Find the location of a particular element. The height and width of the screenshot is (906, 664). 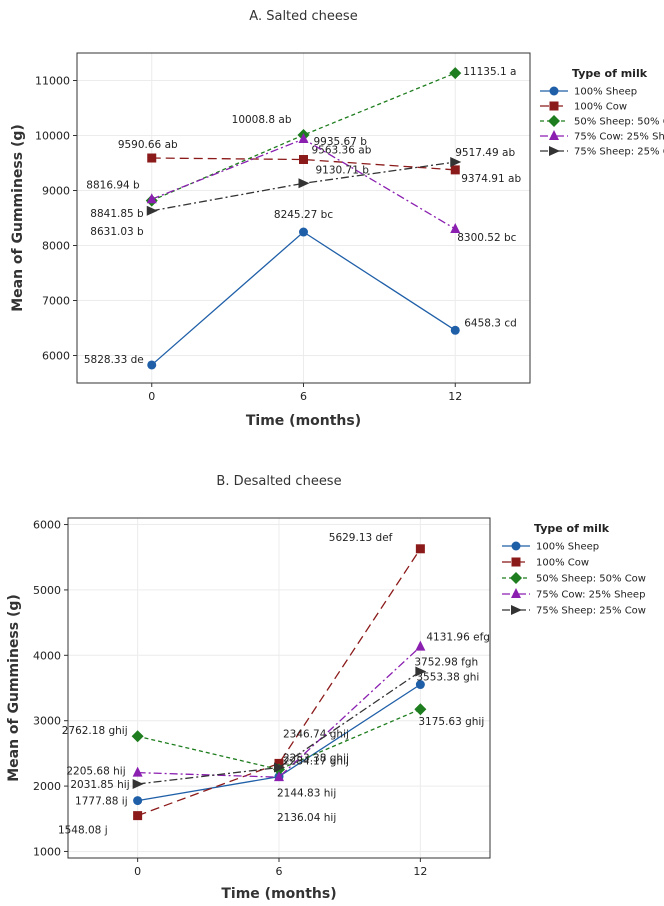

data-label: 10008.8 ab is located at coordinates (262, 120).